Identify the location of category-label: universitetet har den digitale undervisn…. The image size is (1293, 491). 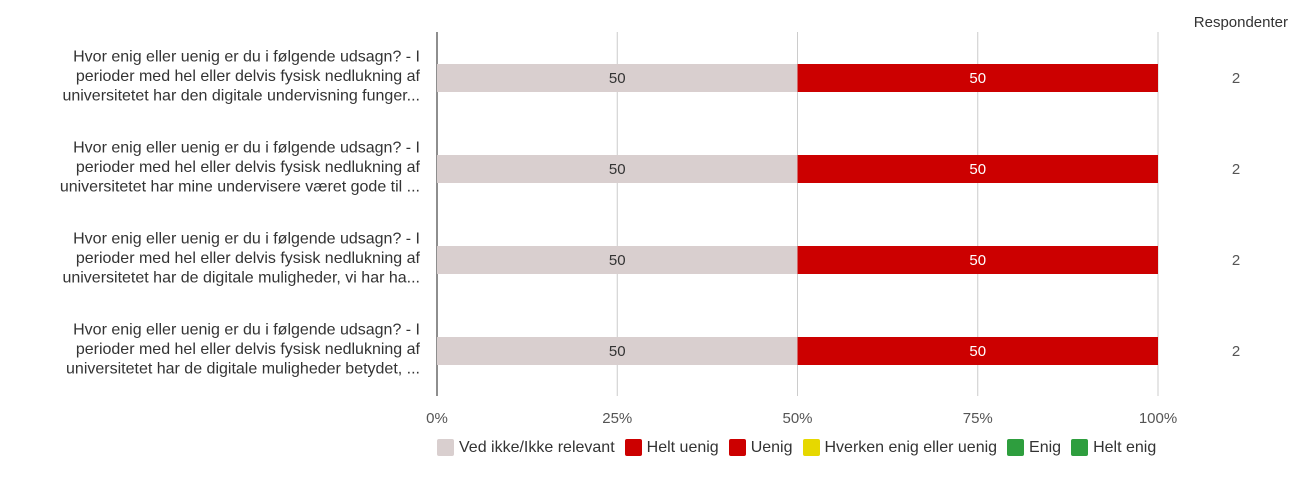
(241, 96).